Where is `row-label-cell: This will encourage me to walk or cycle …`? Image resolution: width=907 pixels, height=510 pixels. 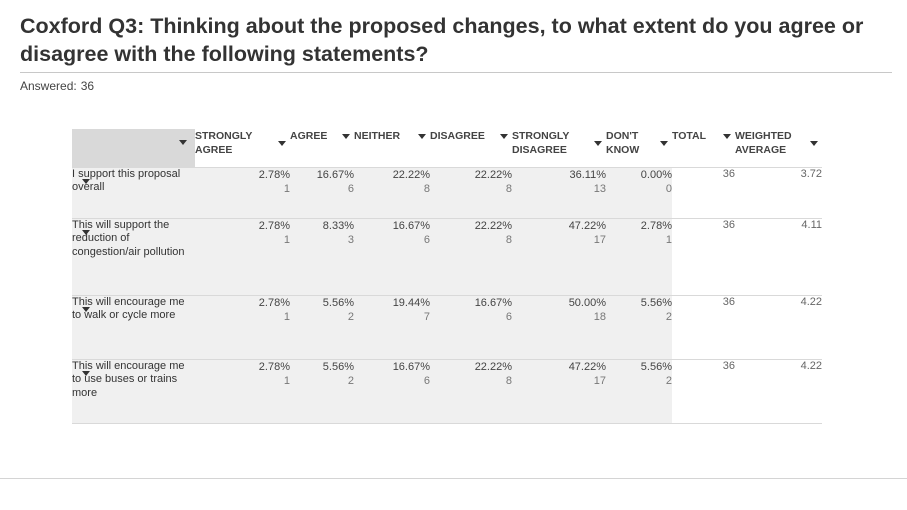
row-label-cell: This will encourage me to walk or cycle … is located at coordinates (133, 327).